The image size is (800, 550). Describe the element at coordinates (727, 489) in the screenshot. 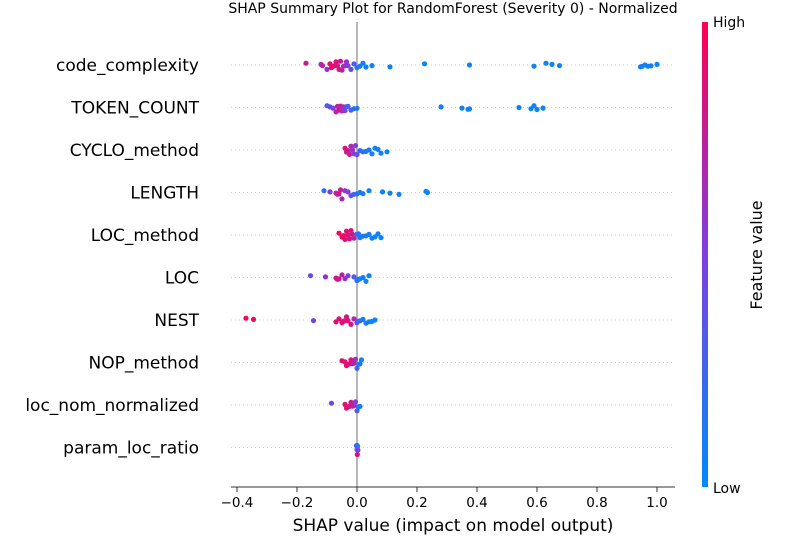

I see `colorbar-low-label: Low` at that location.